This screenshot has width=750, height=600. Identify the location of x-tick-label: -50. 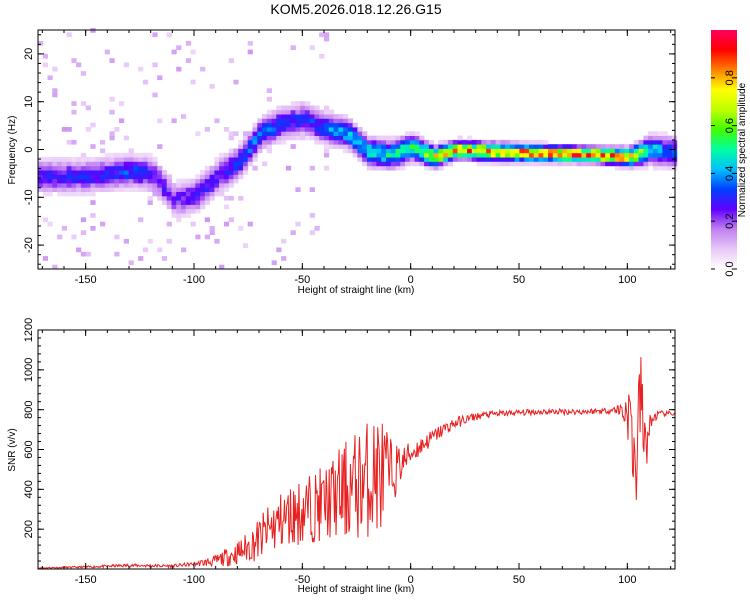
(302, 280).